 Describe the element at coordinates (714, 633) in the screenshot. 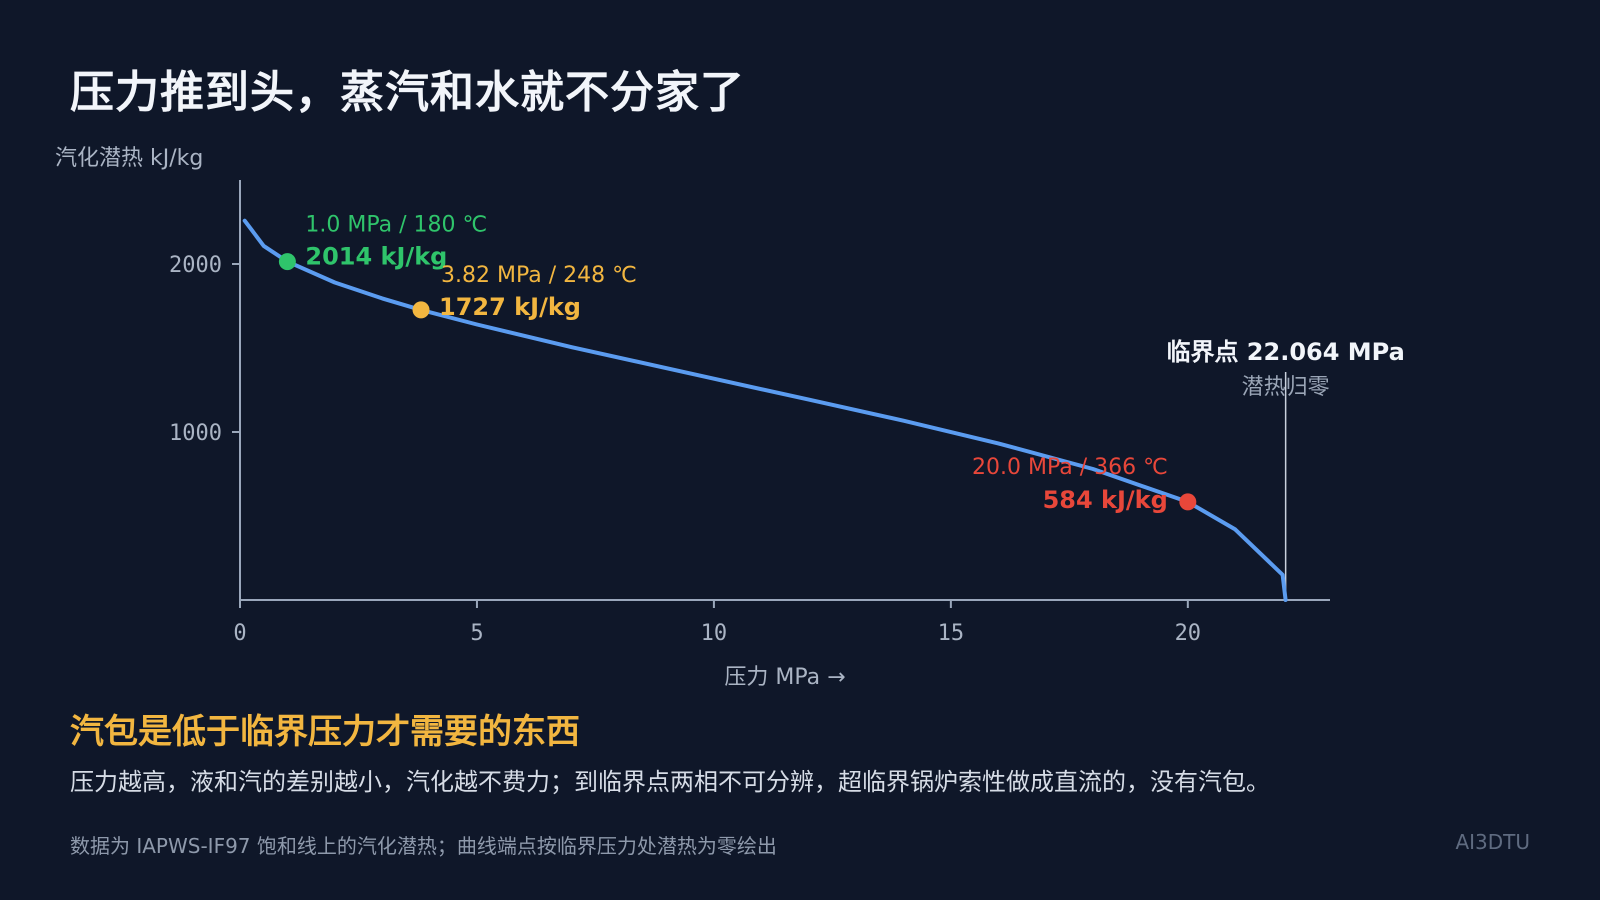

I see `x-tick-label: 10` at that location.